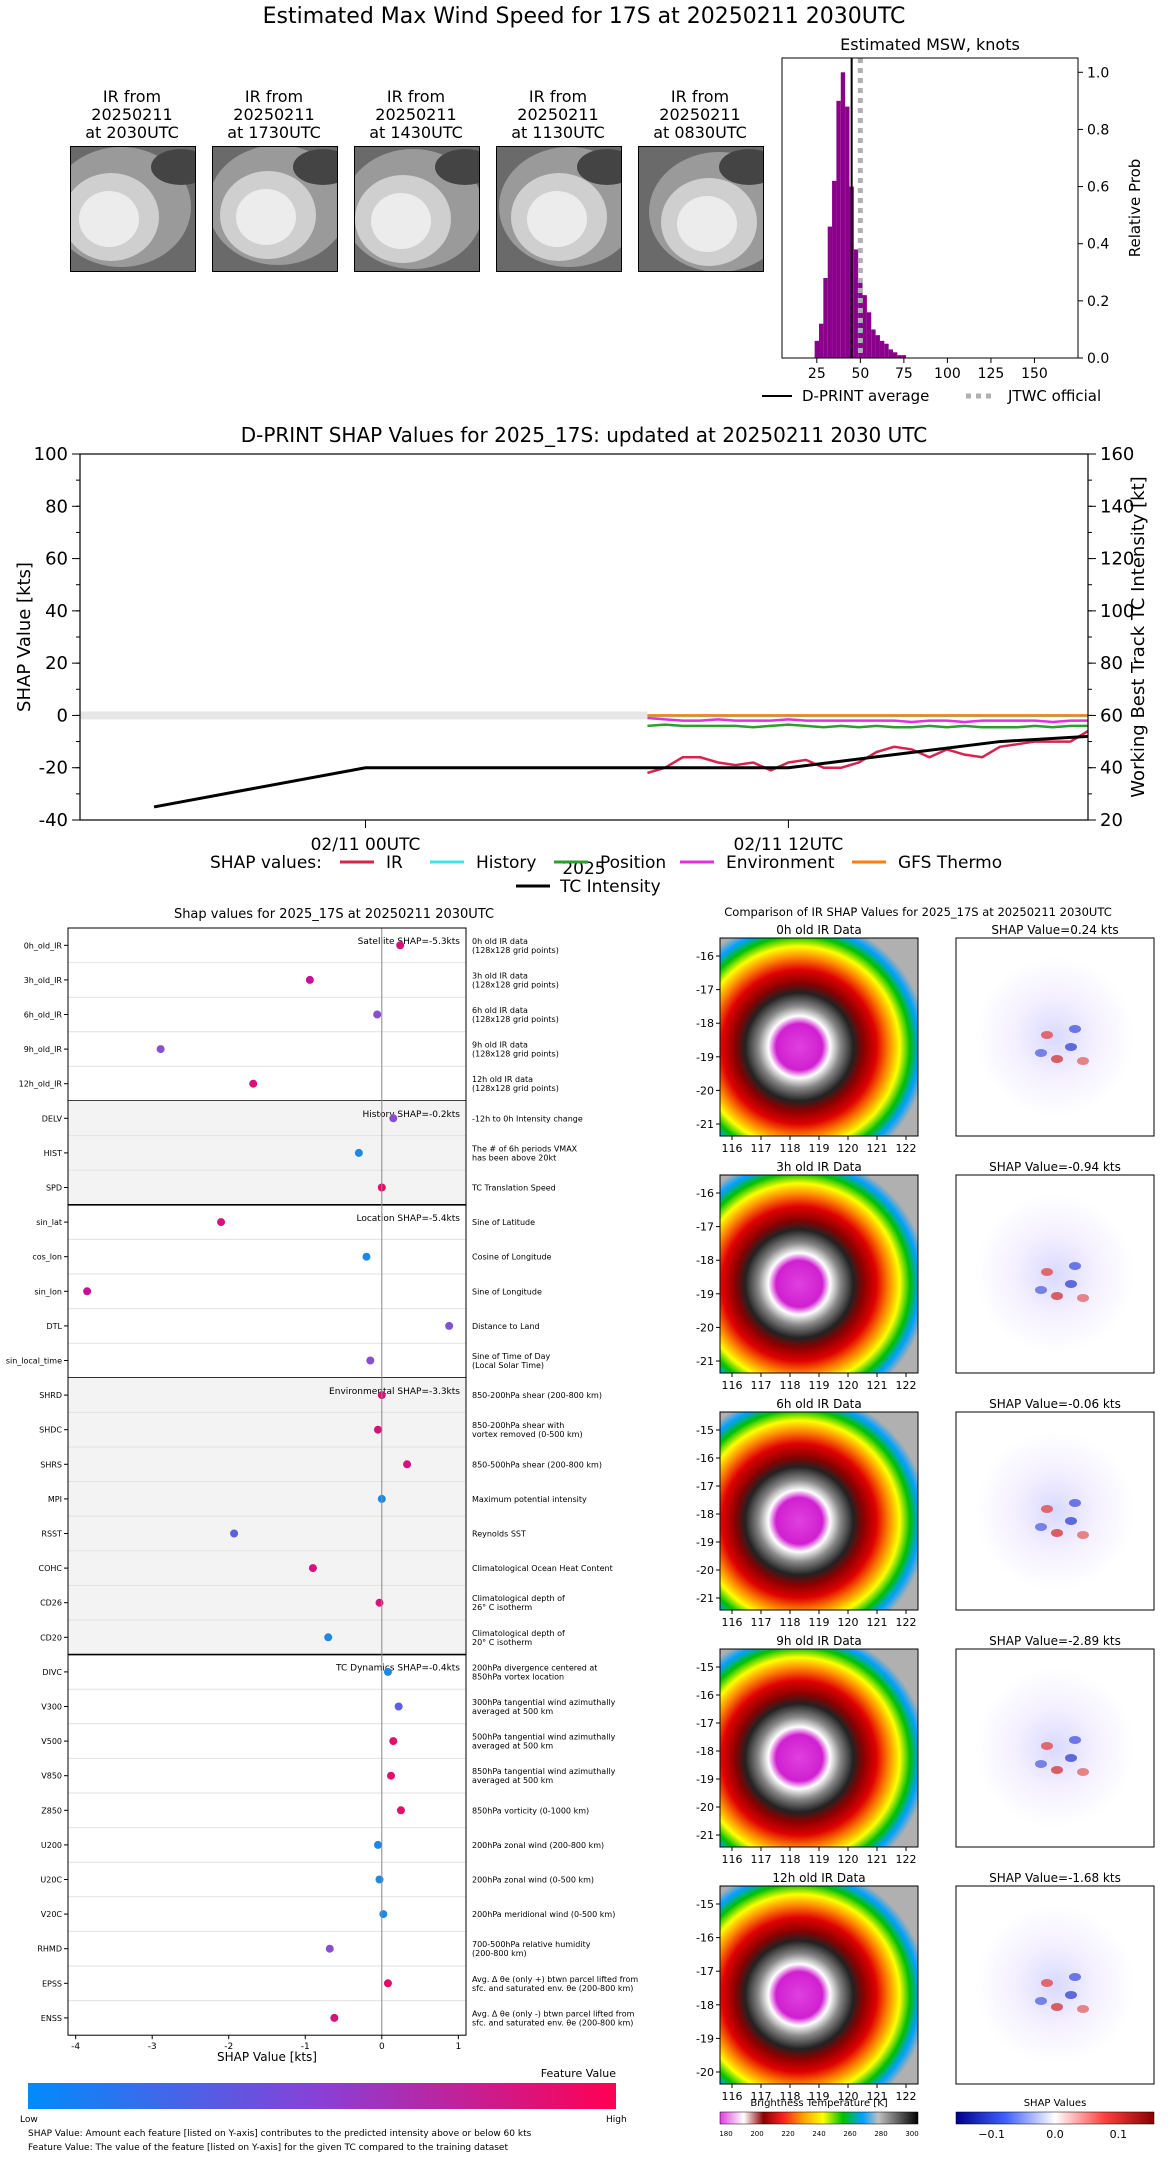 The width and height of the screenshot is (1168, 2158). What do you see at coordinates (700, 132) in the screenshot?
I see `thumbnail-title-line: at 0830UTC` at bounding box center [700, 132].